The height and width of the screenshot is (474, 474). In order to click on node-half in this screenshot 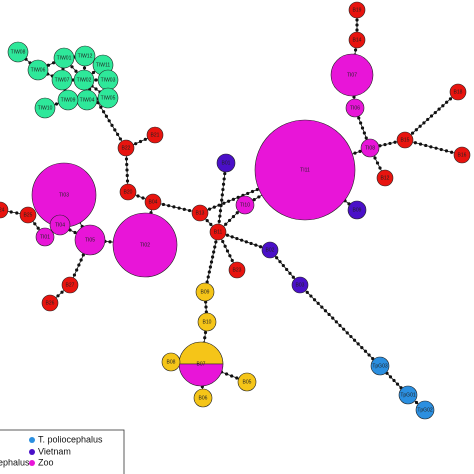, I will do `click(201, 375)`.